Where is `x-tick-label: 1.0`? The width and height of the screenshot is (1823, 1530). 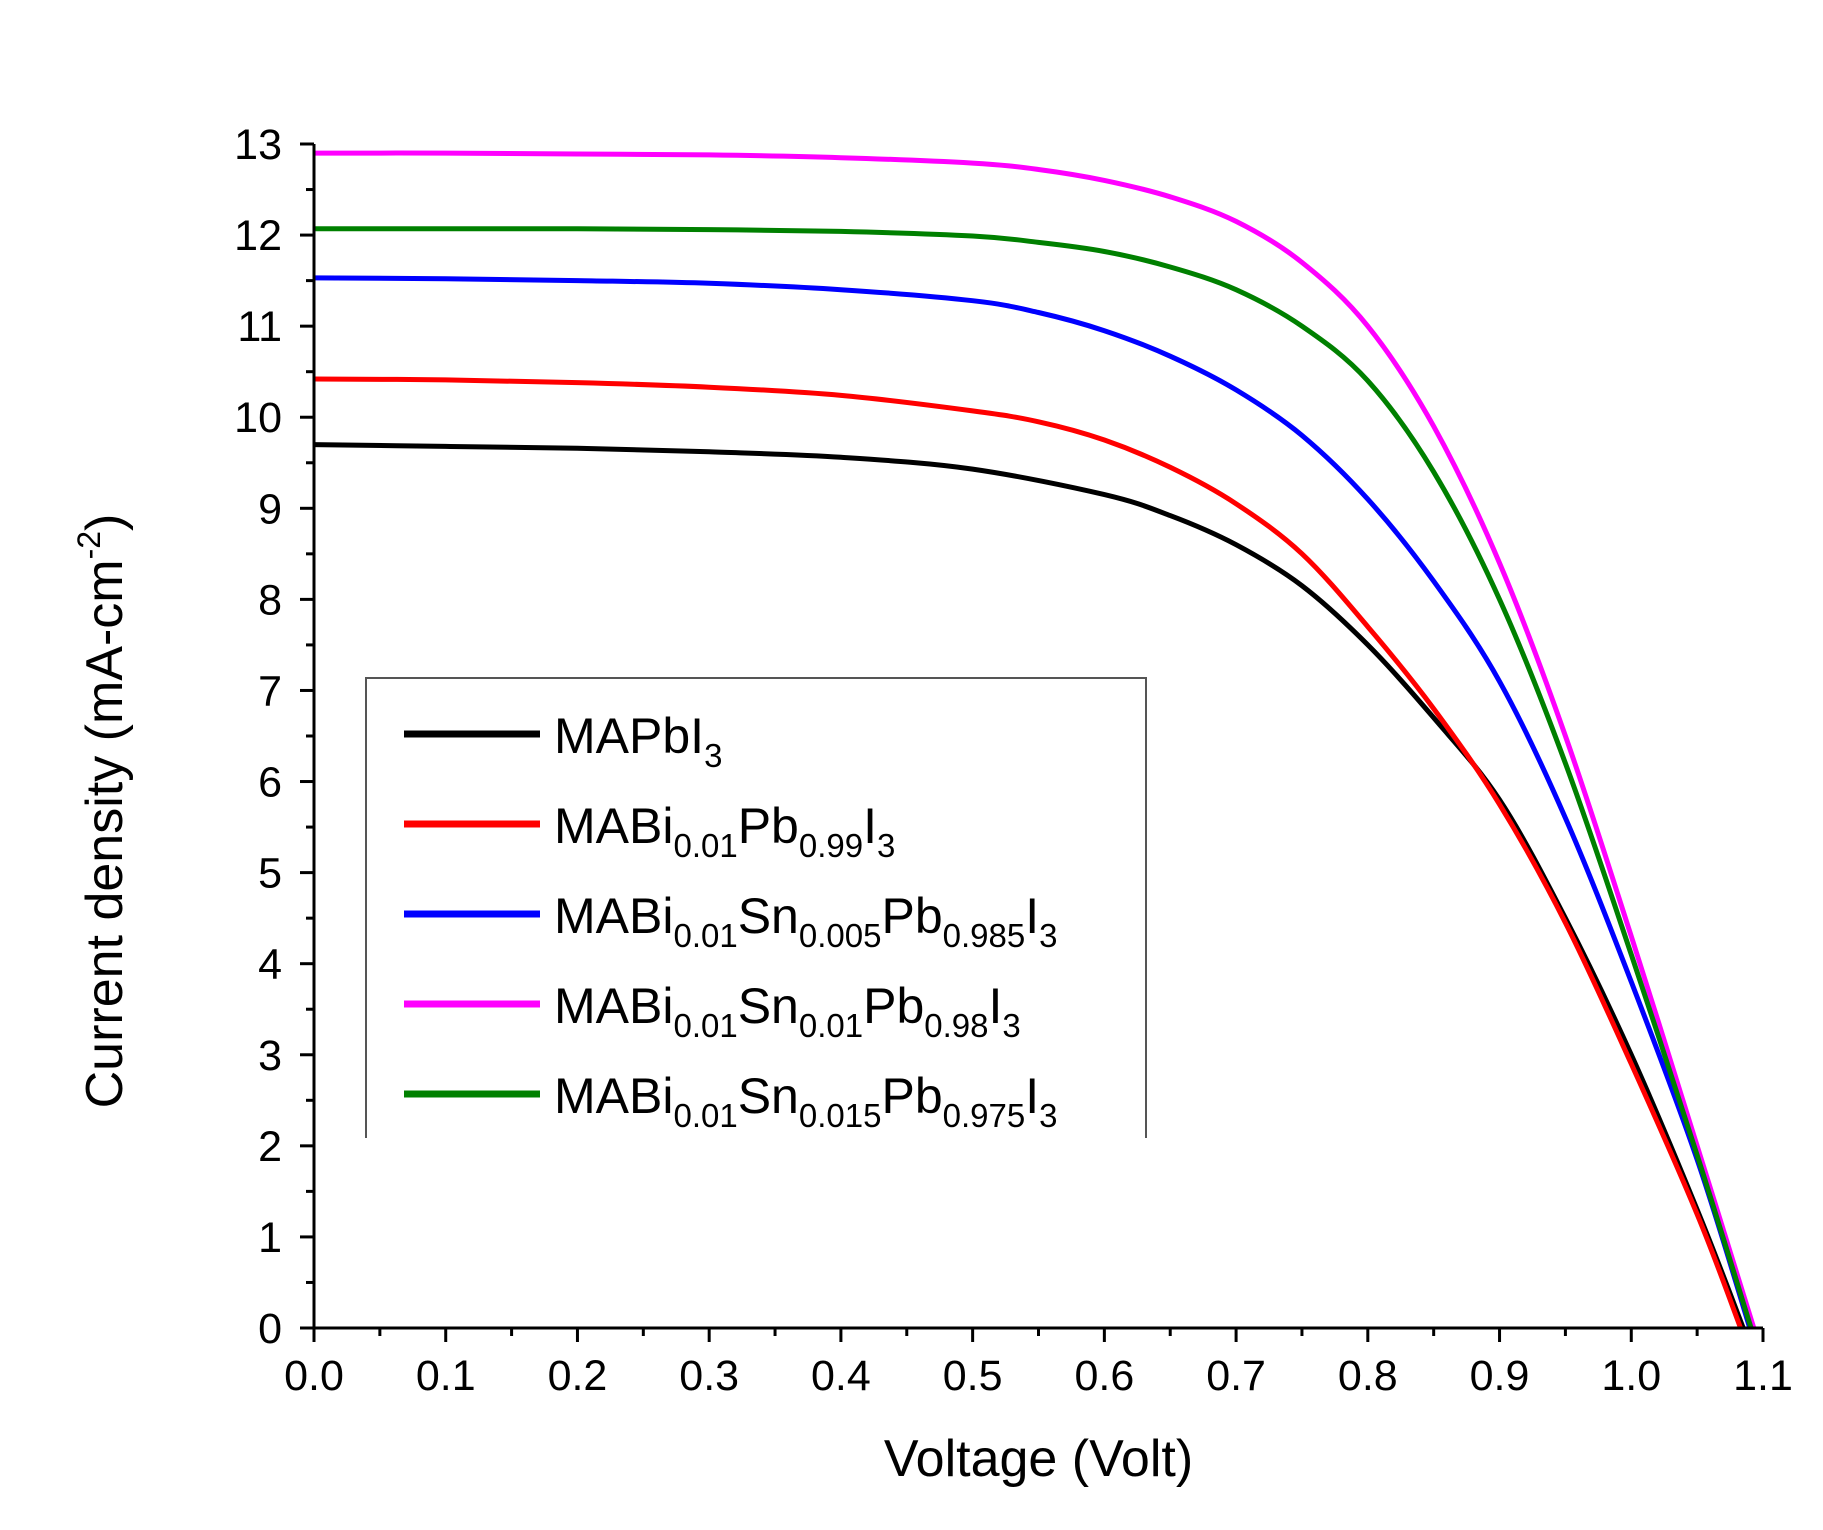
x-tick-label: 1.0 is located at coordinates (1631, 1376).